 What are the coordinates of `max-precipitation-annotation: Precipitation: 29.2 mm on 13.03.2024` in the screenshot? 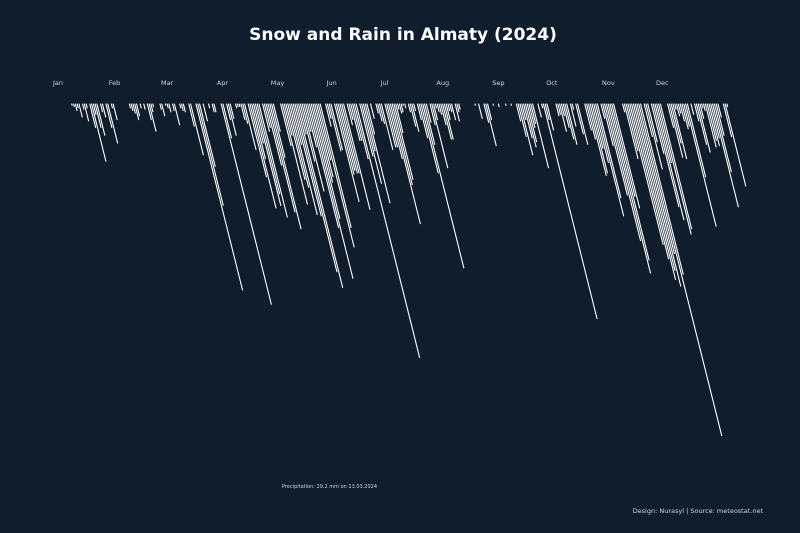 It's located at (329, 487).